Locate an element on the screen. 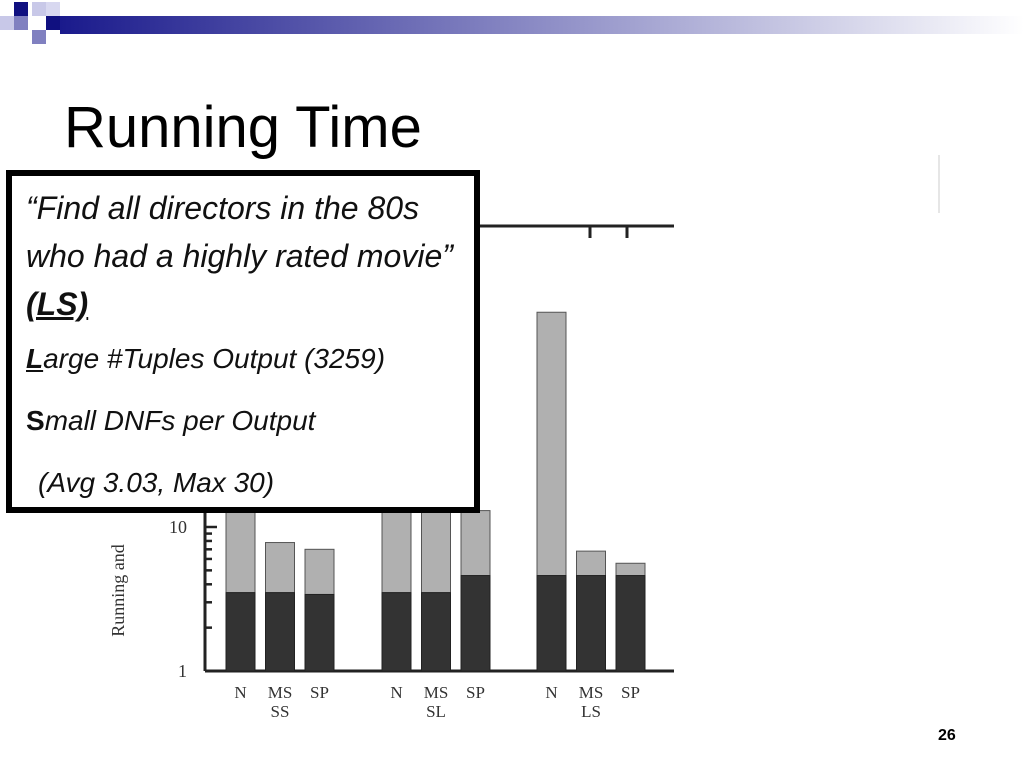 The height and width of the screenshot is (768, 1024). y-tick-label: 1 is located at coordinates (182, 671).